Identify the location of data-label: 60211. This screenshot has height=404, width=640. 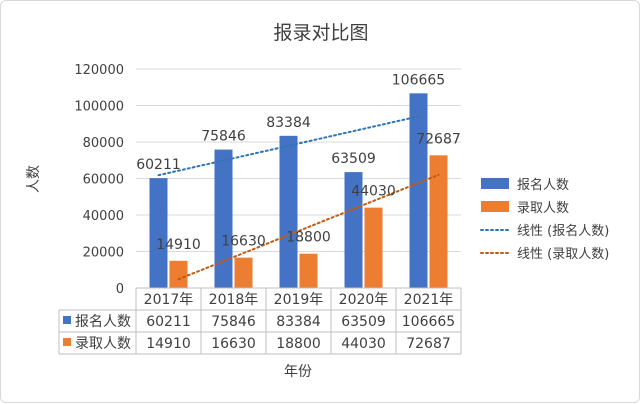
(158, 165).